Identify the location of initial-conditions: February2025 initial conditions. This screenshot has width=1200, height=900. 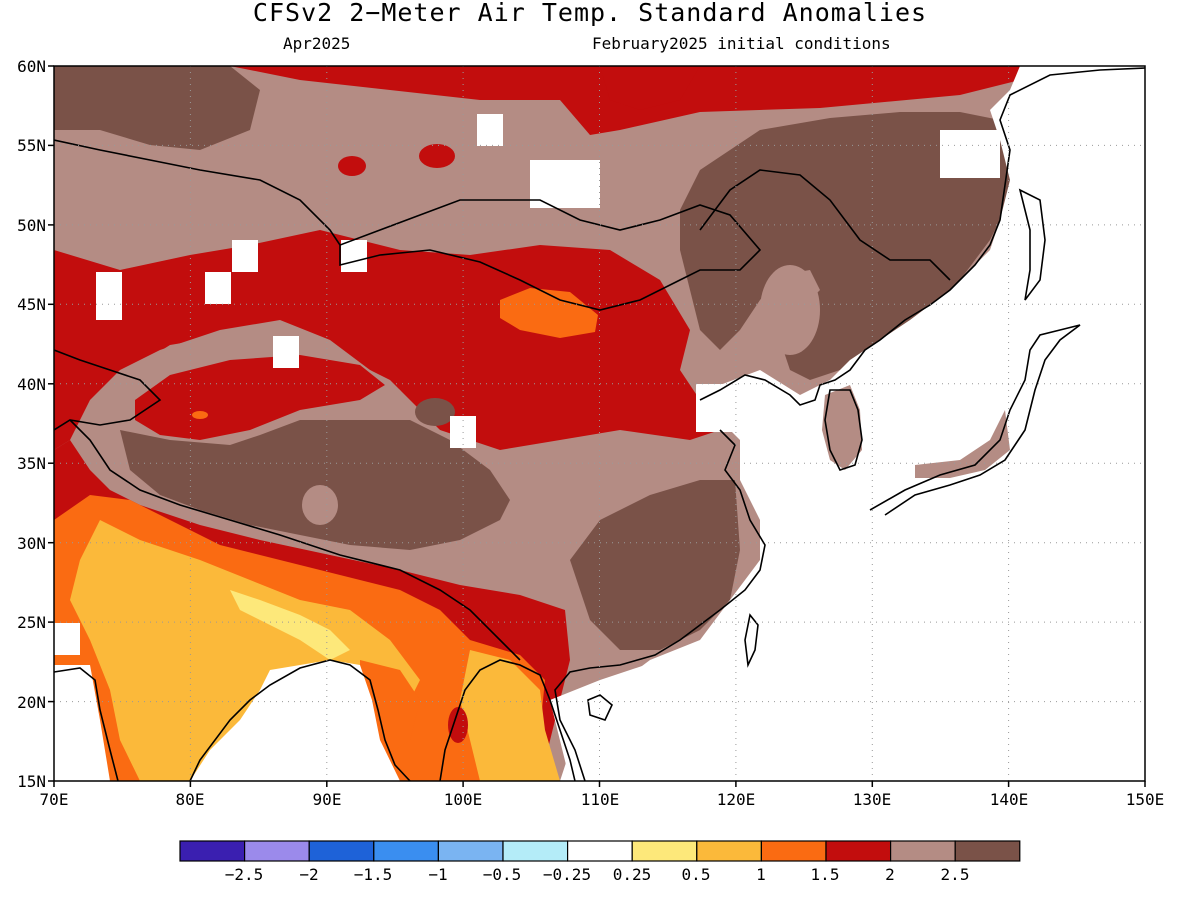
(741, 43).